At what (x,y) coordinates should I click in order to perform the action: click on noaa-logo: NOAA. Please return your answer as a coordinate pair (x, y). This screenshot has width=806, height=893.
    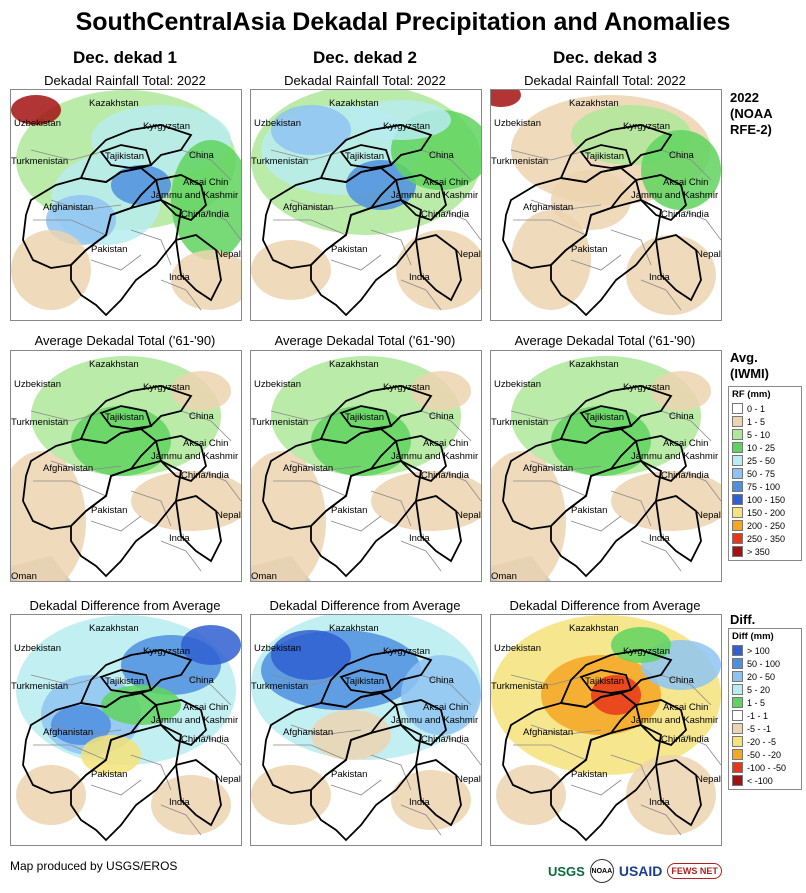
    Looking at the image, I should click on (601, 871).